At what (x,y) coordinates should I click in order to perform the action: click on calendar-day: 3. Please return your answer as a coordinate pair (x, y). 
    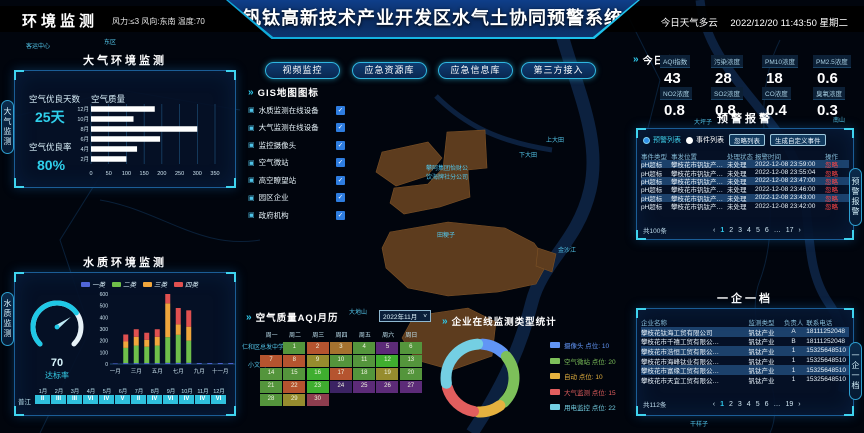
    Looking at the image, I should click on (340, 348).